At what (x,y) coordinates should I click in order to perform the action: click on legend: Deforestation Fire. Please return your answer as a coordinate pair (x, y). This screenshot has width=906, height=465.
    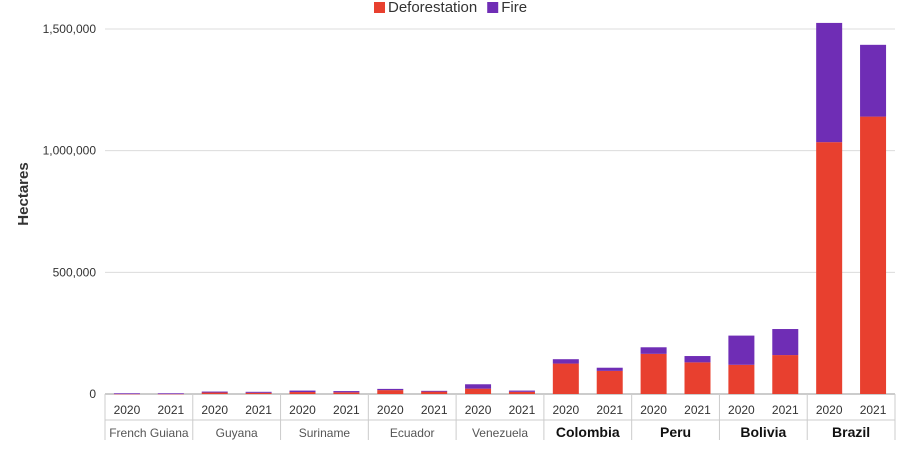
    Looking at the image, I should click on (450, 8).